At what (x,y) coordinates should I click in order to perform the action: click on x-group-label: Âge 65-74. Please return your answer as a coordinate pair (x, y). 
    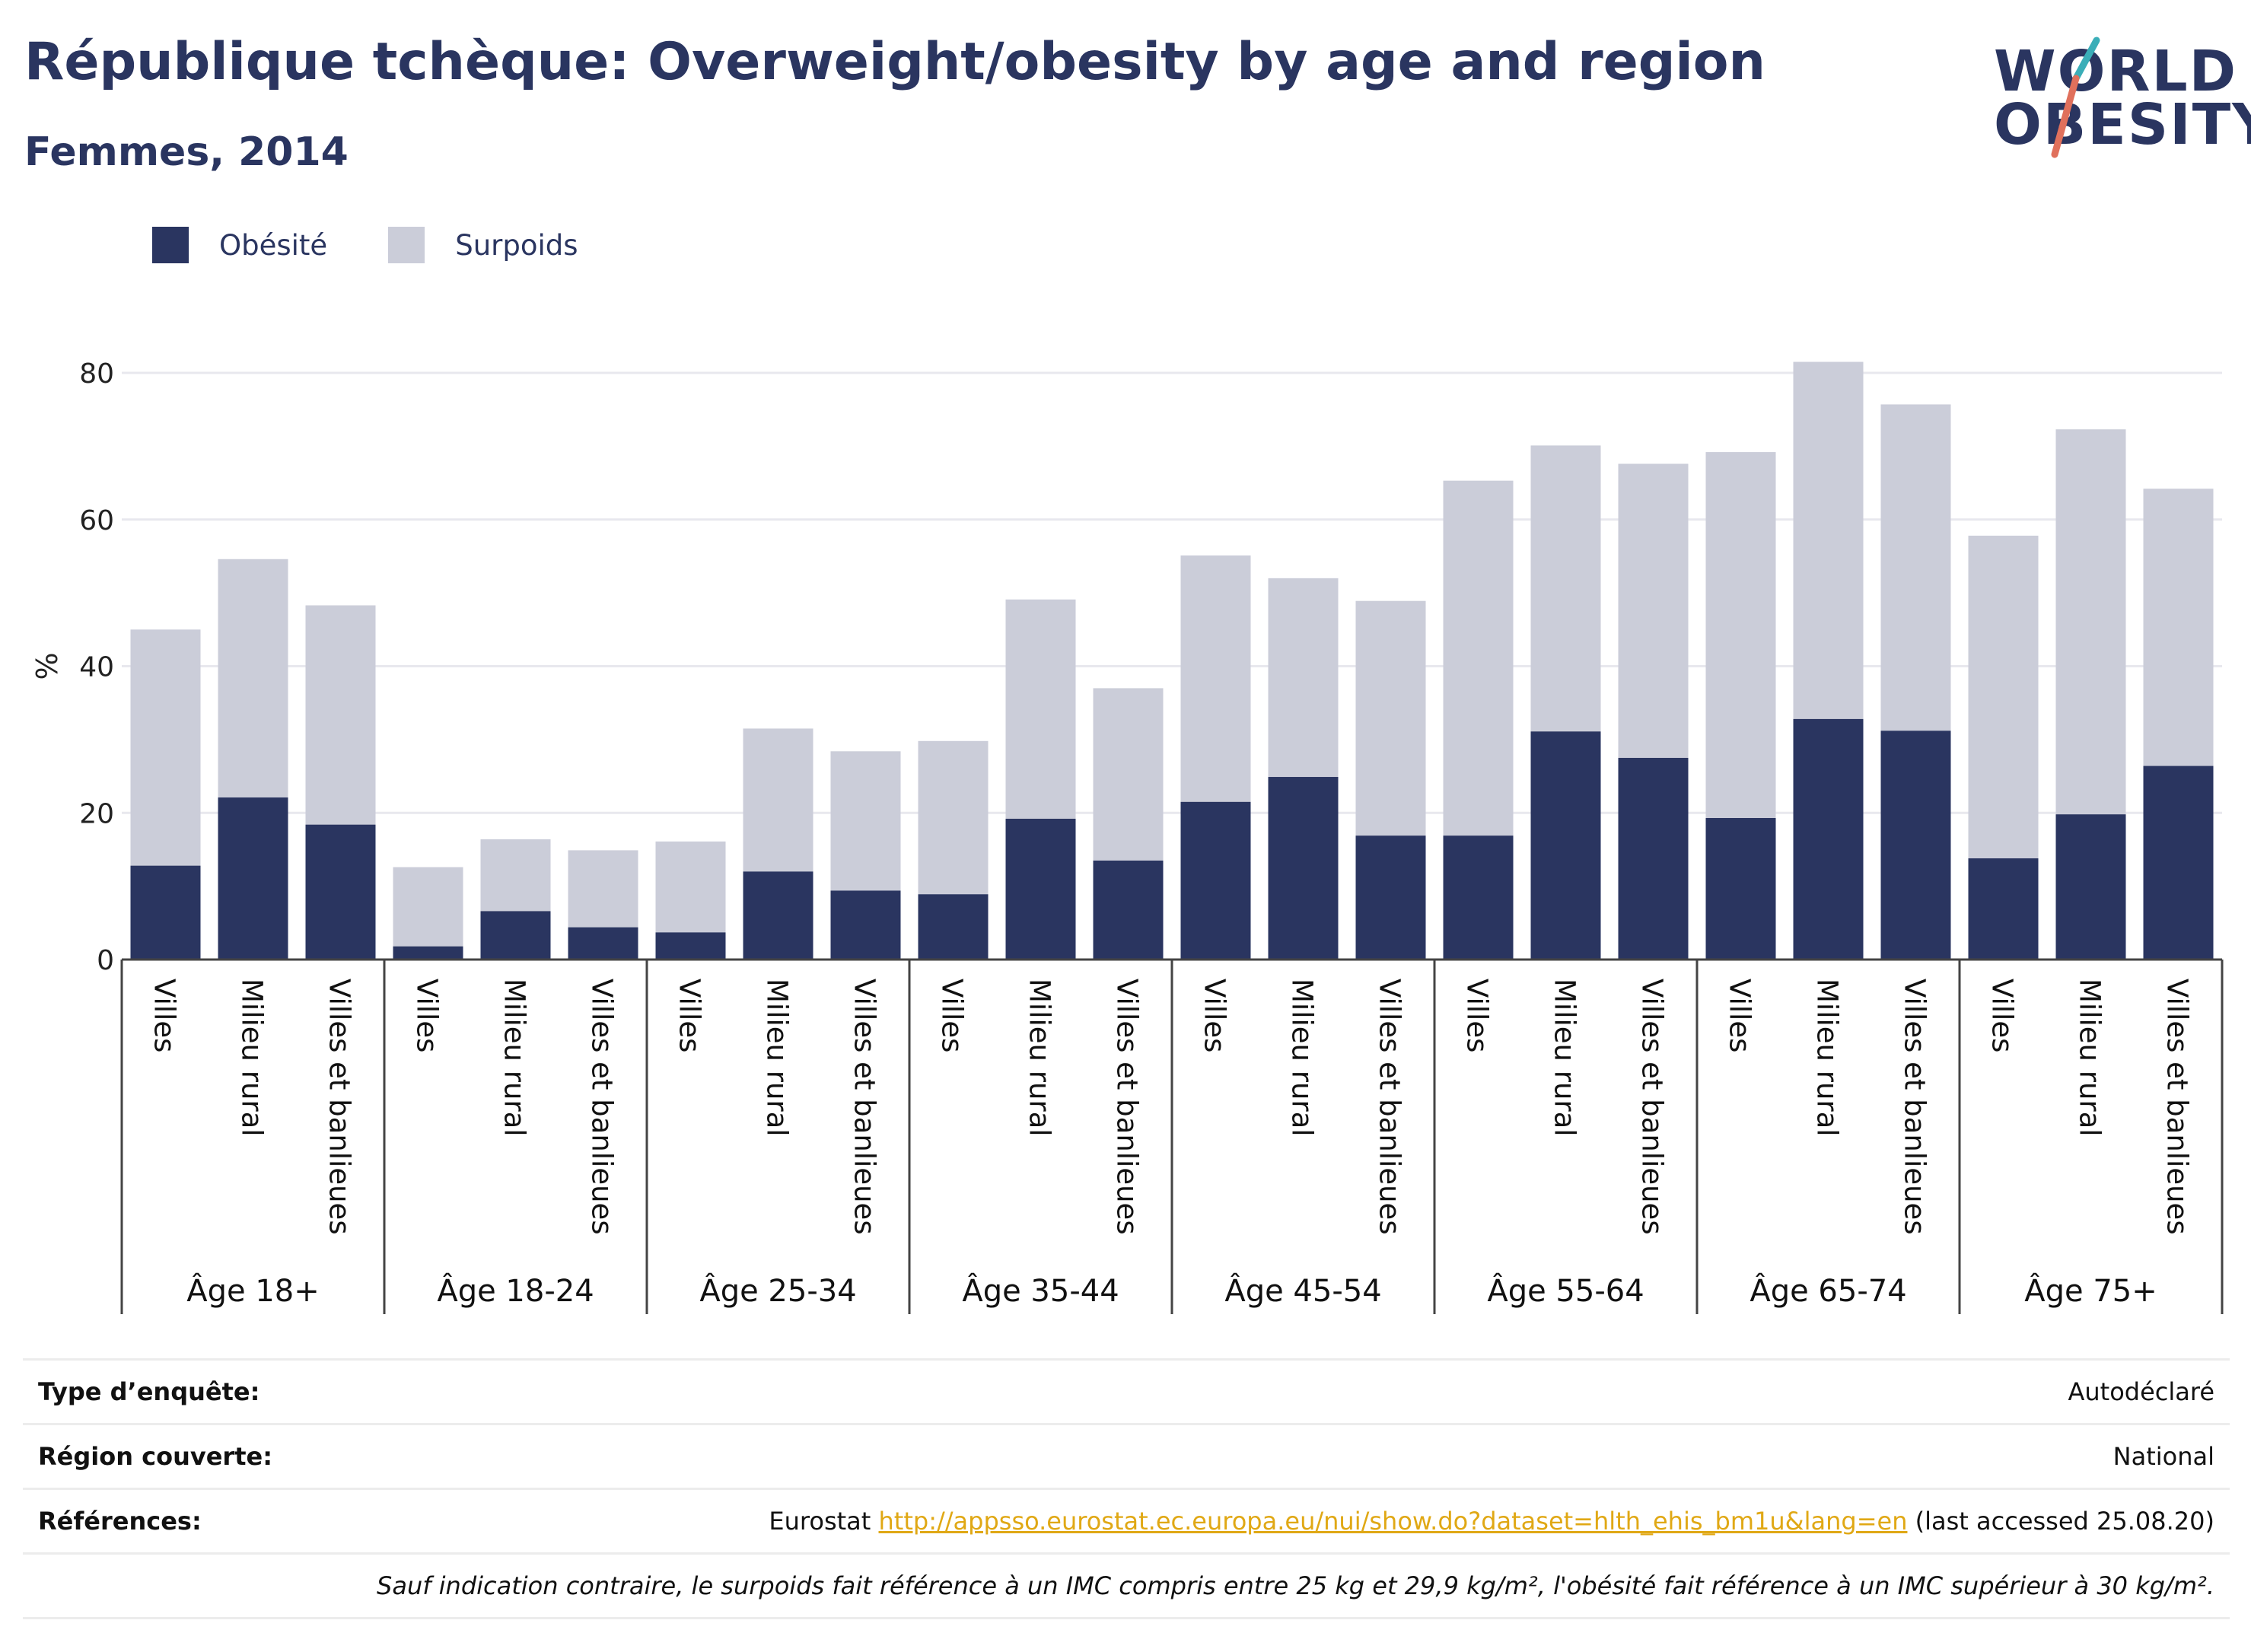
    Looking at the image, I should click on (1828, 1290).